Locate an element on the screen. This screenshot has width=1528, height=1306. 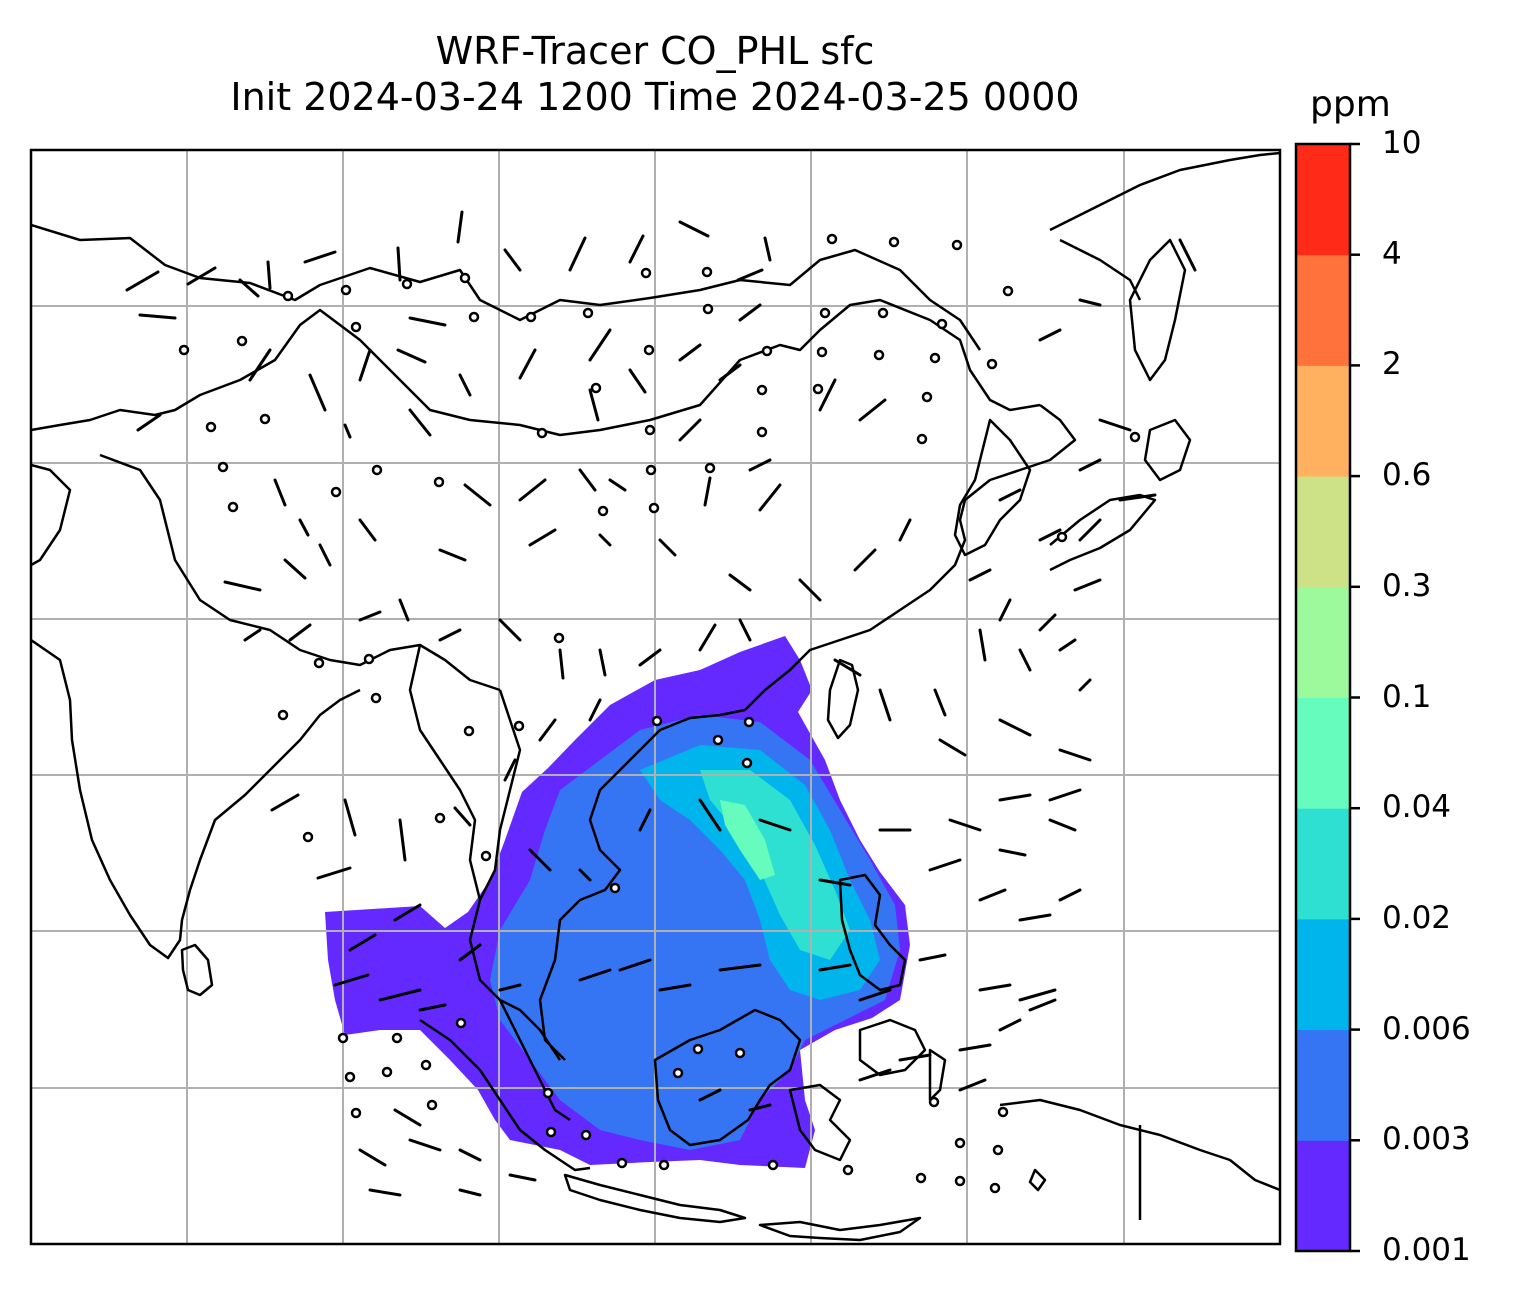
luzon is located at coordinates (872, 932).